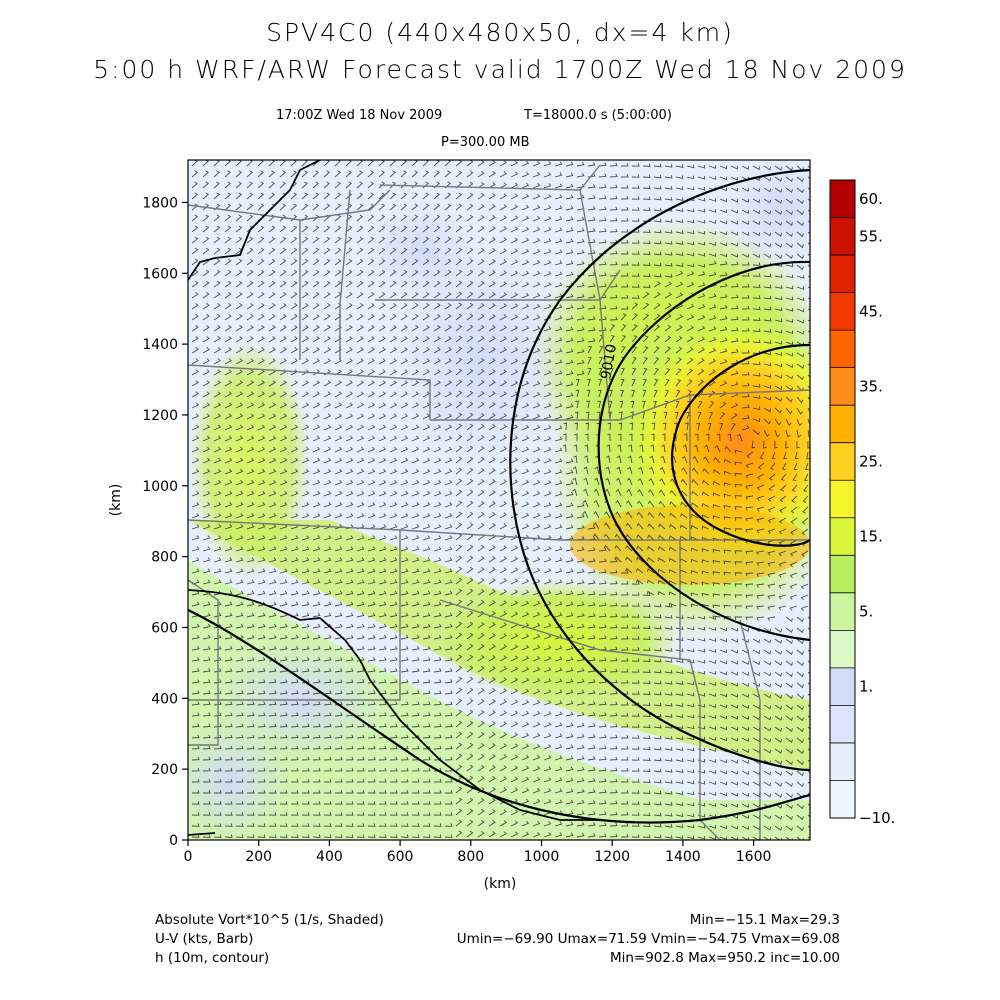 Image resolution: width=1000 pixels, height=1000 pixels. Describe the element at coordinates (871, 537) in the screenshot. I see `colorbar-label: 15.` at that location.